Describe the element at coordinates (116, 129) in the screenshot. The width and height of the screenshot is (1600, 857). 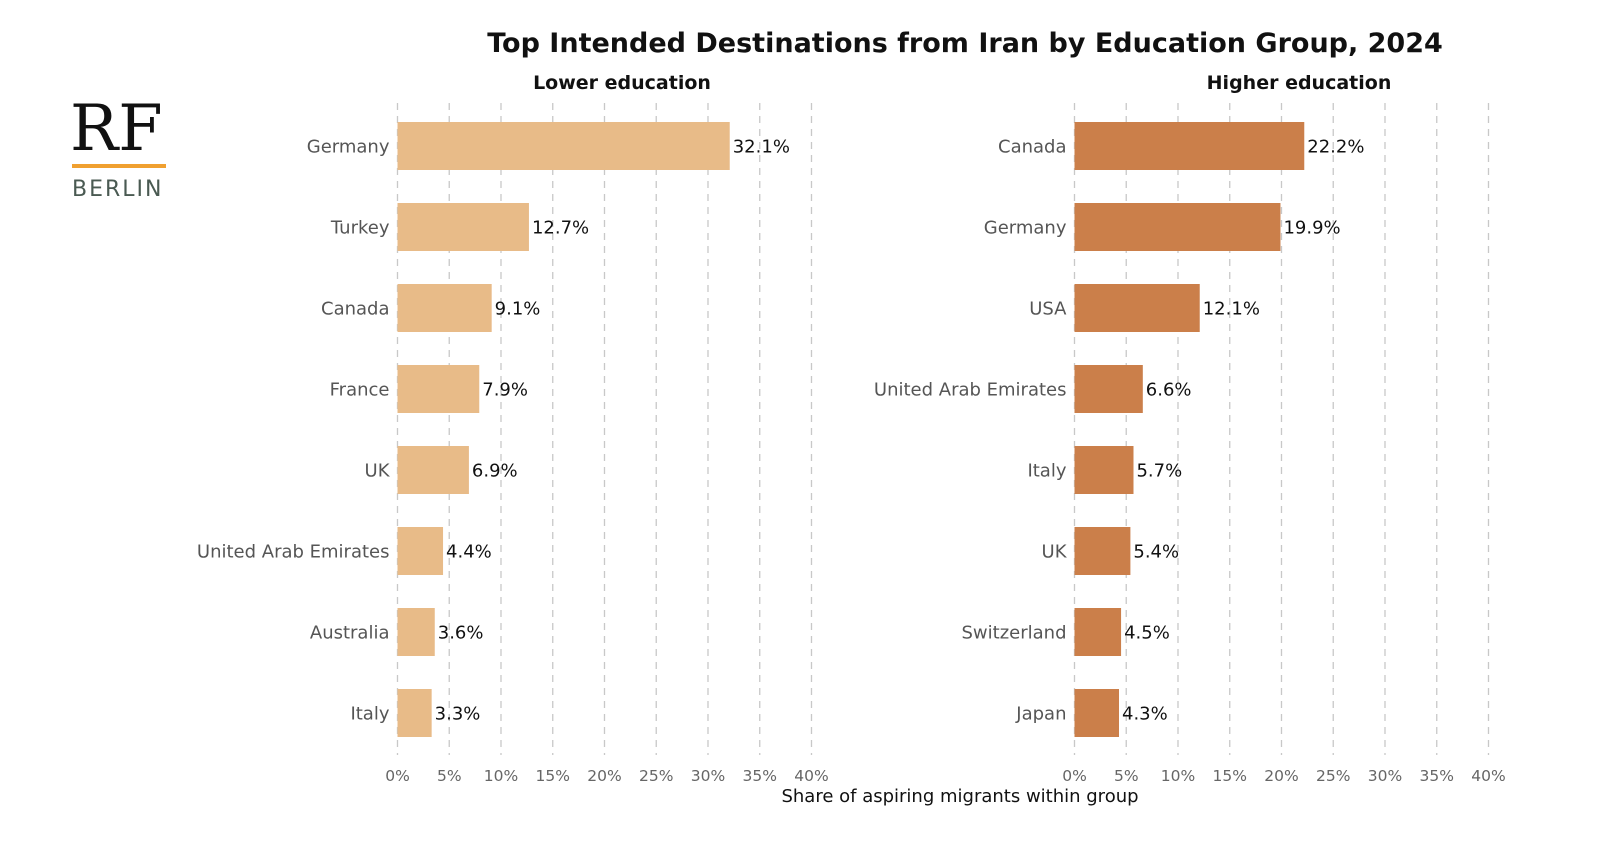
I see `logo-rf-text: RF` at that location.